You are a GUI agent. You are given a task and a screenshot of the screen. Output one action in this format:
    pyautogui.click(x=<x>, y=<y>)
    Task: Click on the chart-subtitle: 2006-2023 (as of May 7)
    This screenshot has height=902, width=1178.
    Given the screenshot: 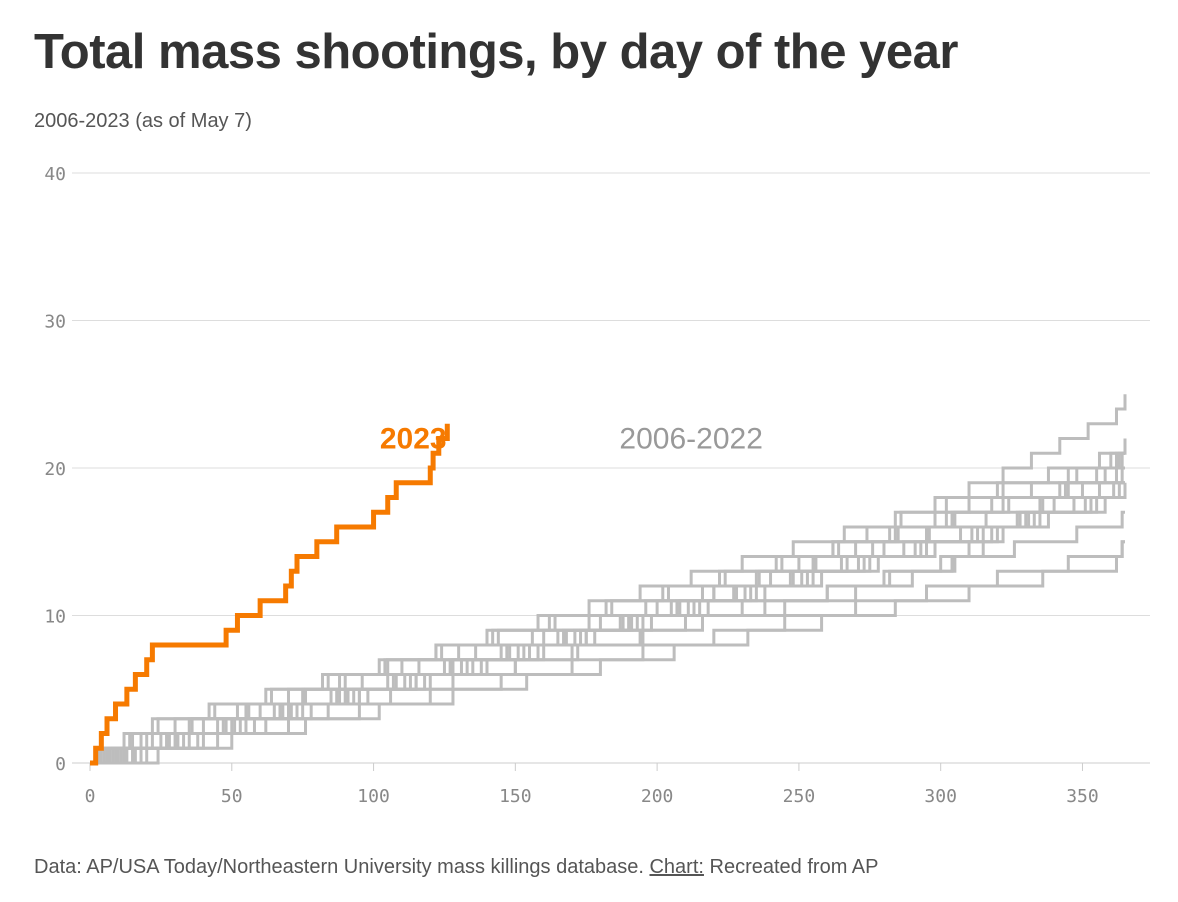 What is the action you would take?
    pyautogui.click(x=143, y=121)
    